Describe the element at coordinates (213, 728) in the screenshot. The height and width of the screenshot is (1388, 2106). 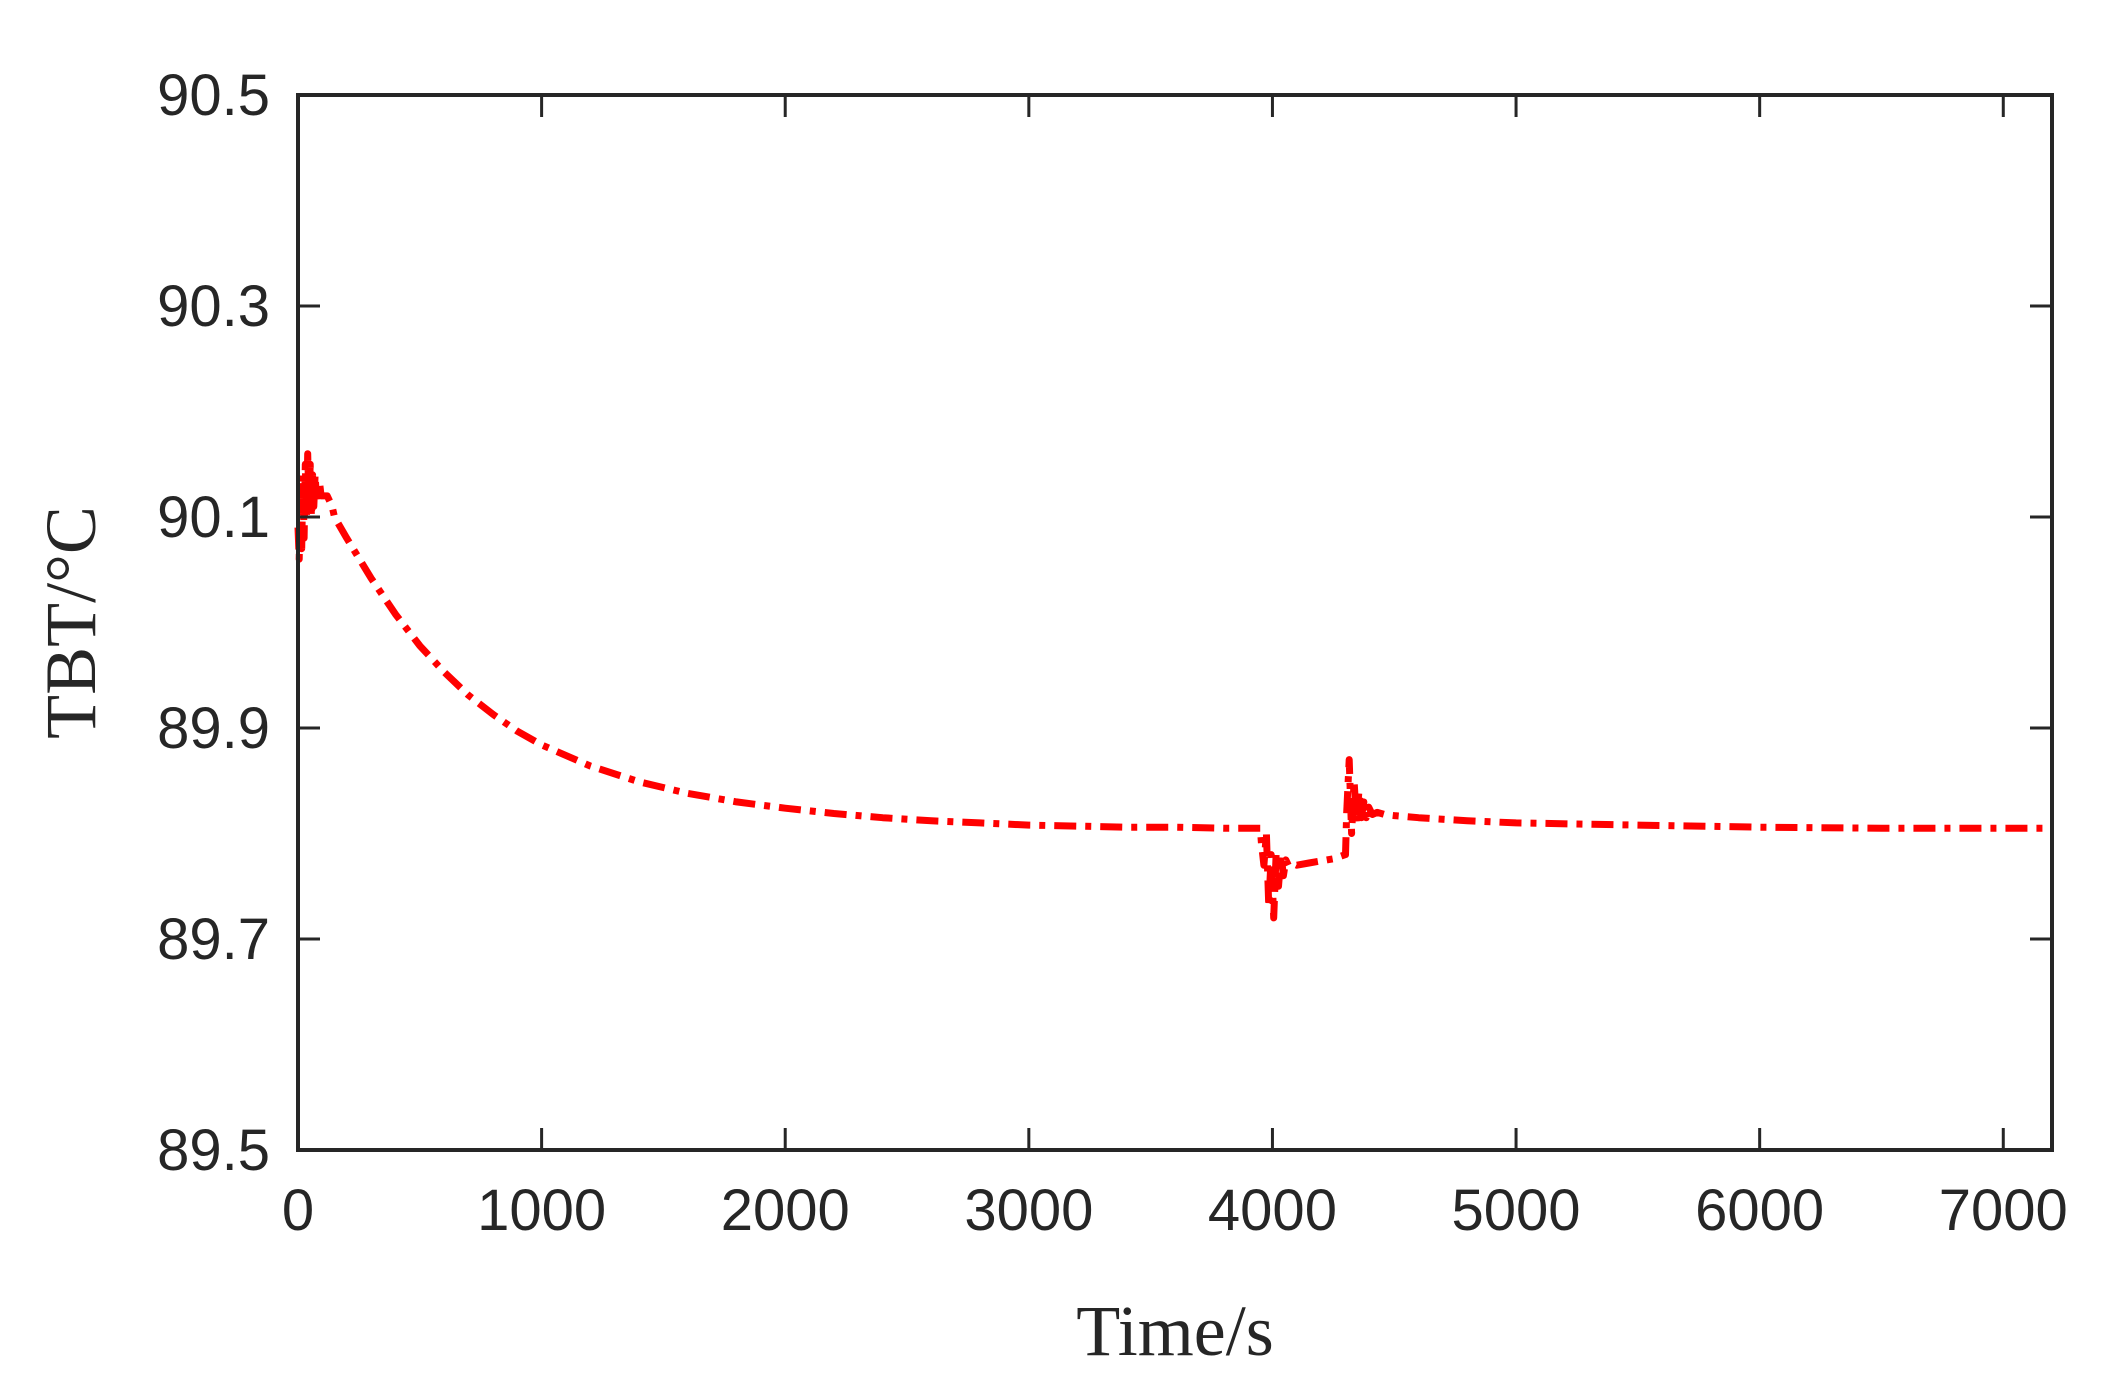
I see `y-tick-label: 89.9` at that location.